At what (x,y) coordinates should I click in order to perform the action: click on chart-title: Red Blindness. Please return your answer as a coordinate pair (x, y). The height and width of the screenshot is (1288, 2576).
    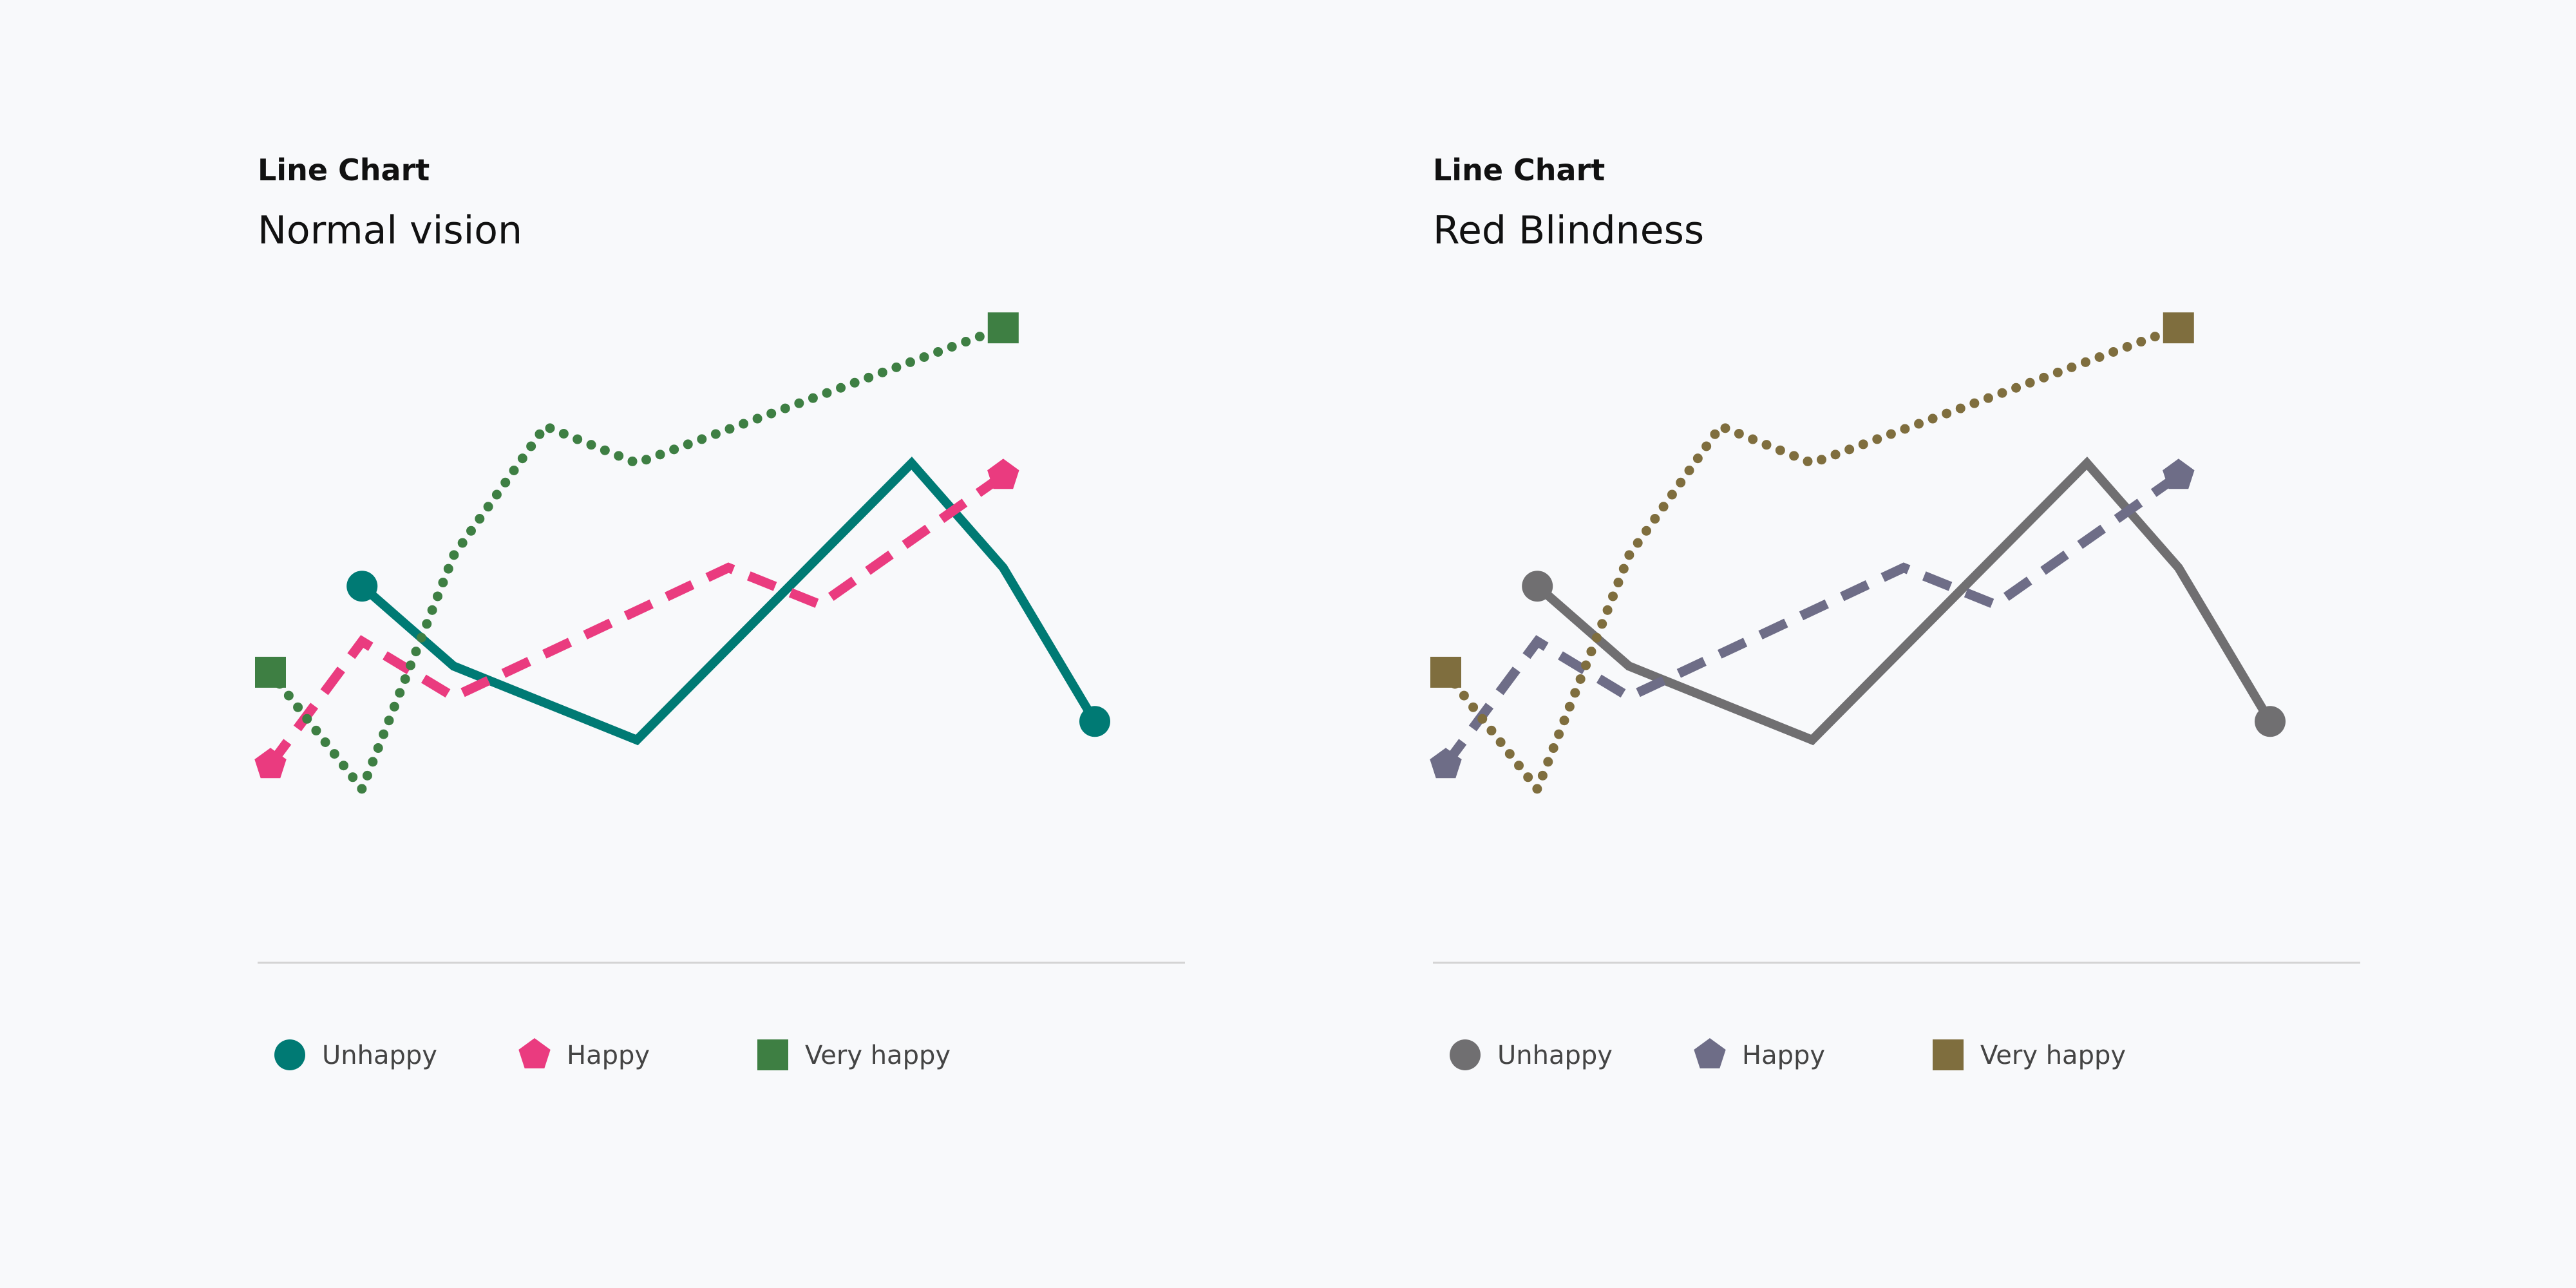
    Looking at the image, I should click on (1568, 231).